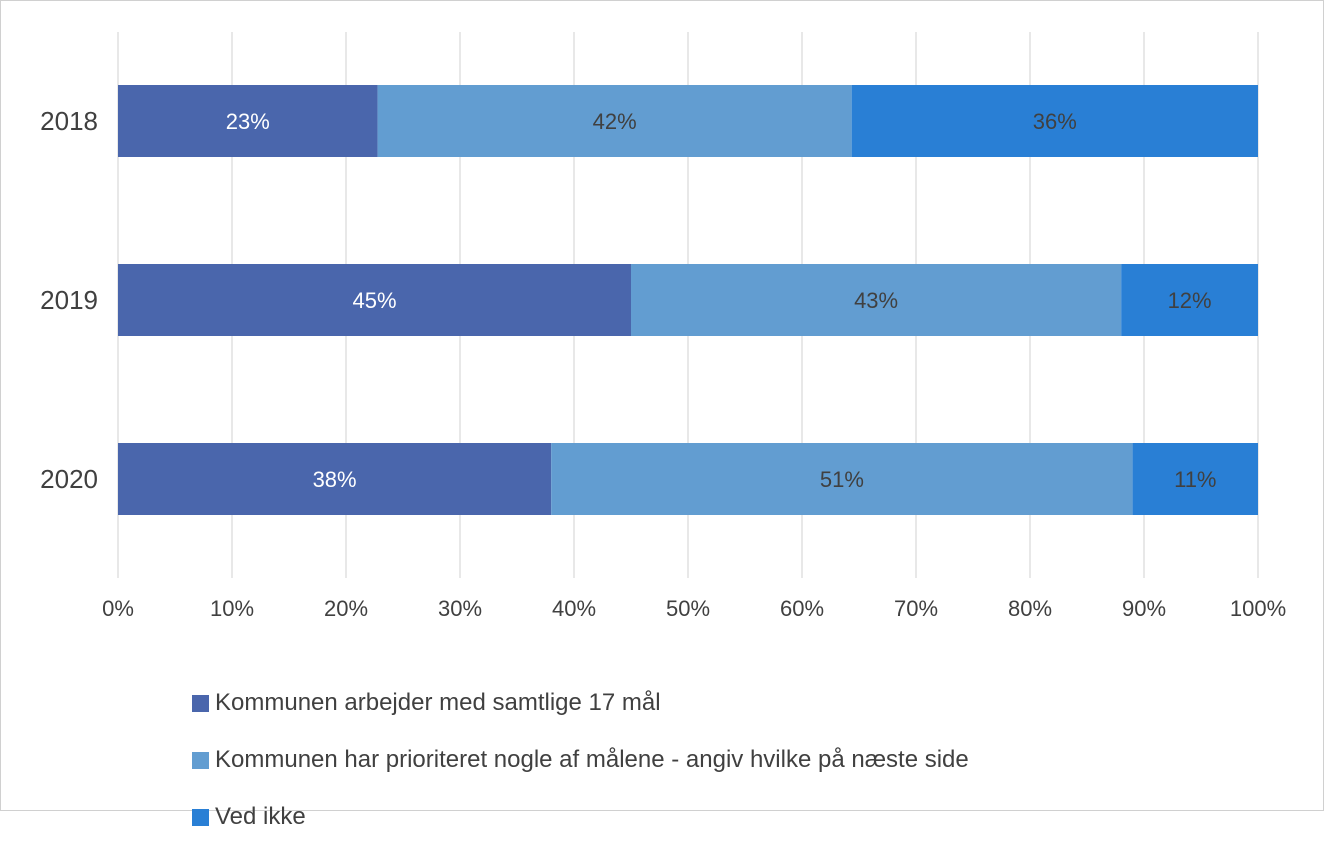 This screenshot has width=1324, height=854. Describe the element at coordinates (438, 702) in the screenshot. I see `legend-label: Kommunen arbejder med samtlige 17 mål` at that location.